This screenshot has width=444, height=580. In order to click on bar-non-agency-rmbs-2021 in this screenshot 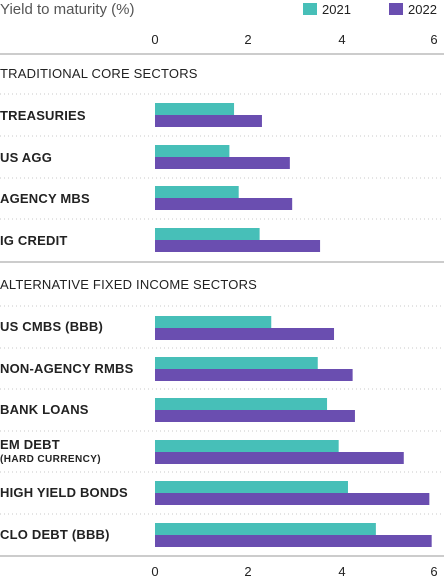, I will do `click(236, 363)`.